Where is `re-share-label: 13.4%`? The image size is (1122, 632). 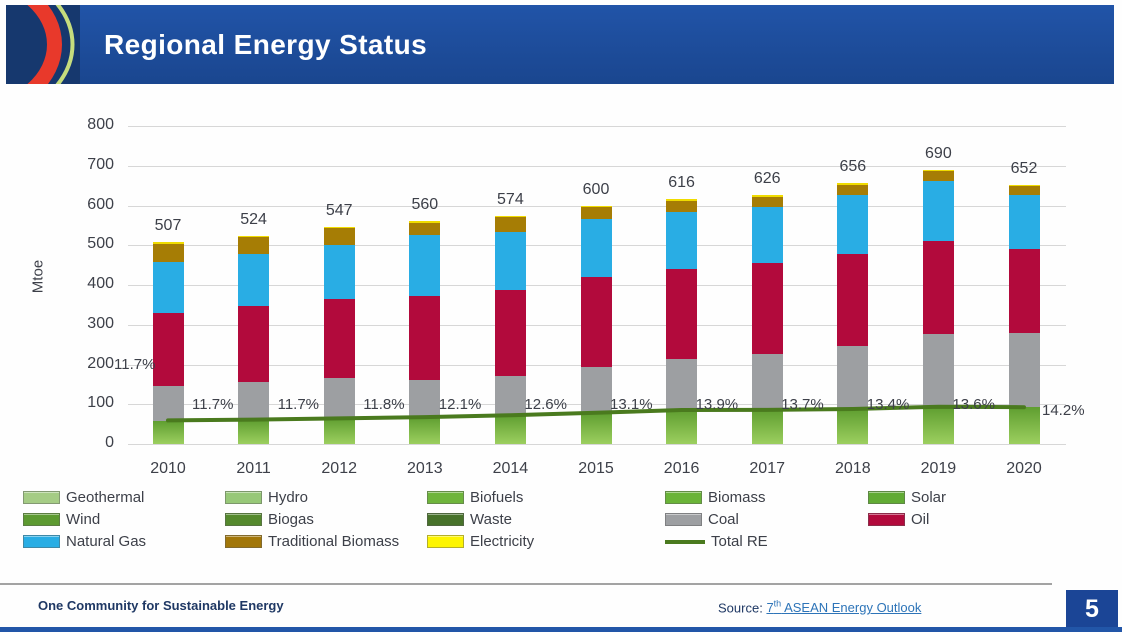
re-share-label: 13.4% is located at coordinates (888, 404).